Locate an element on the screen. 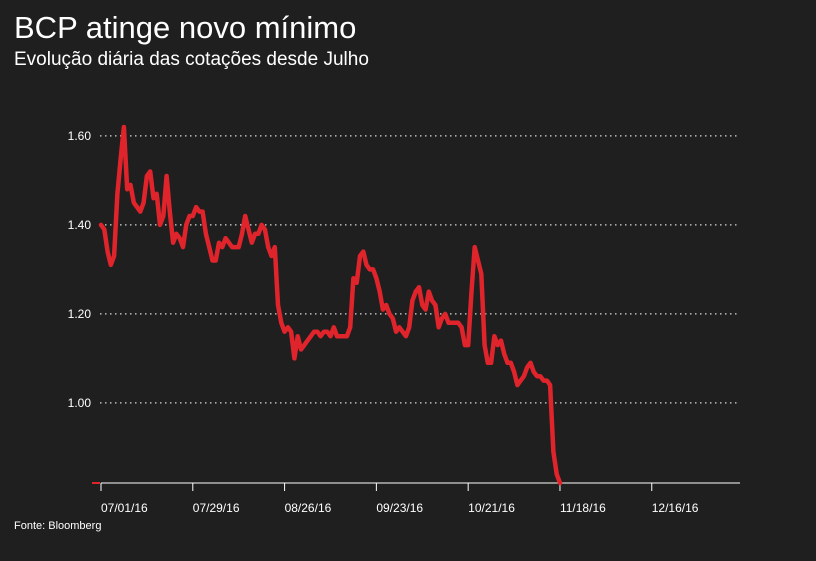 The width and height of the screenshot is (816, 561). chart-title: BCP atinge novo mínimo is located at coordinates (185, 27).